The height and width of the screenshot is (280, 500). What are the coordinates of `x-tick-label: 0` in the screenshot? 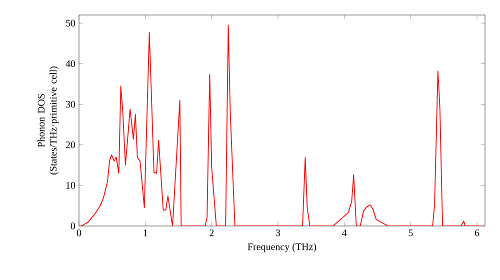 It's located at (79, 233).